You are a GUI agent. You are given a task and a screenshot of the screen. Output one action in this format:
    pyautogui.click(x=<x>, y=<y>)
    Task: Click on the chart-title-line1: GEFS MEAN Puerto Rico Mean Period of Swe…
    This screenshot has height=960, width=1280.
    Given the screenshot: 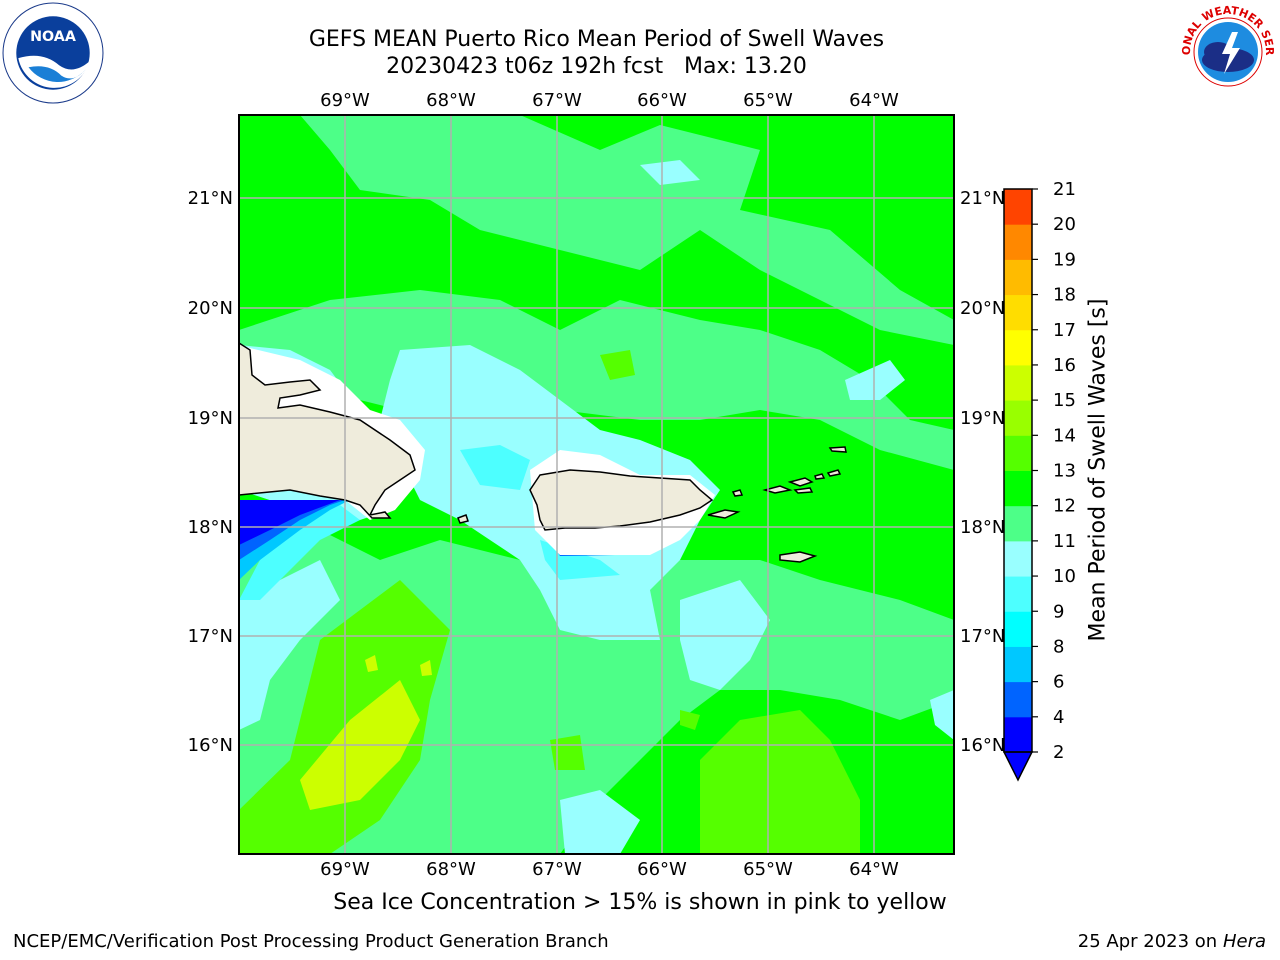 What is the action you would take?
    pyautogui.click(x=596, y=39)
    